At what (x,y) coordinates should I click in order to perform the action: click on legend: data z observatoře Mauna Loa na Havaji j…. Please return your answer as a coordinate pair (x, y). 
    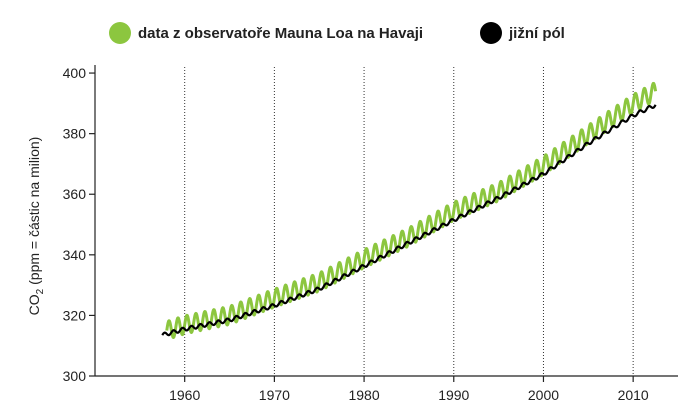
    Looking at the image, I should click on (337, 33).